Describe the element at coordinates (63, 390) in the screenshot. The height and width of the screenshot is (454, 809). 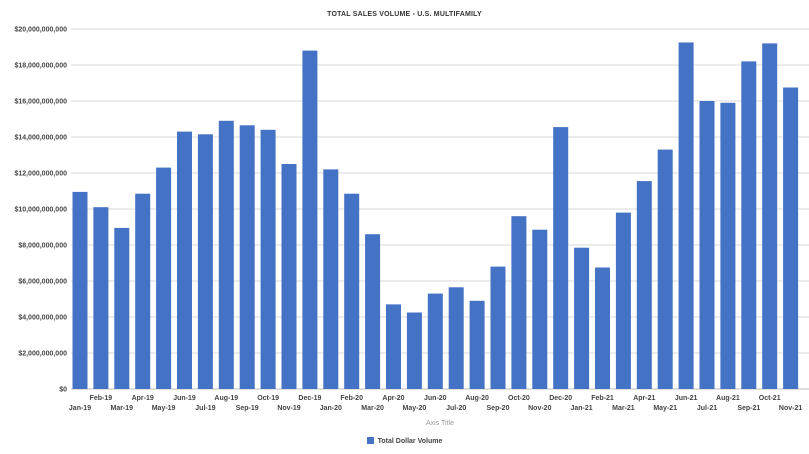
I see `y-tick-label: $0` at that location.